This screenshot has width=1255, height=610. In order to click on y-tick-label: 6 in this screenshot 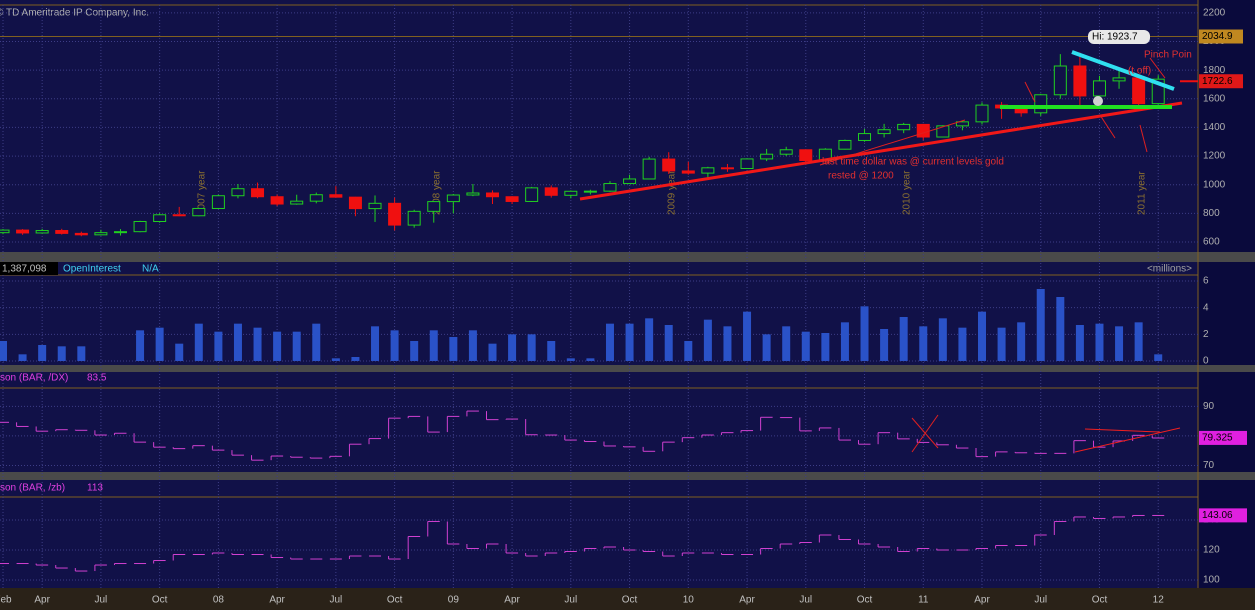, I will do `click(1206, 281)`.